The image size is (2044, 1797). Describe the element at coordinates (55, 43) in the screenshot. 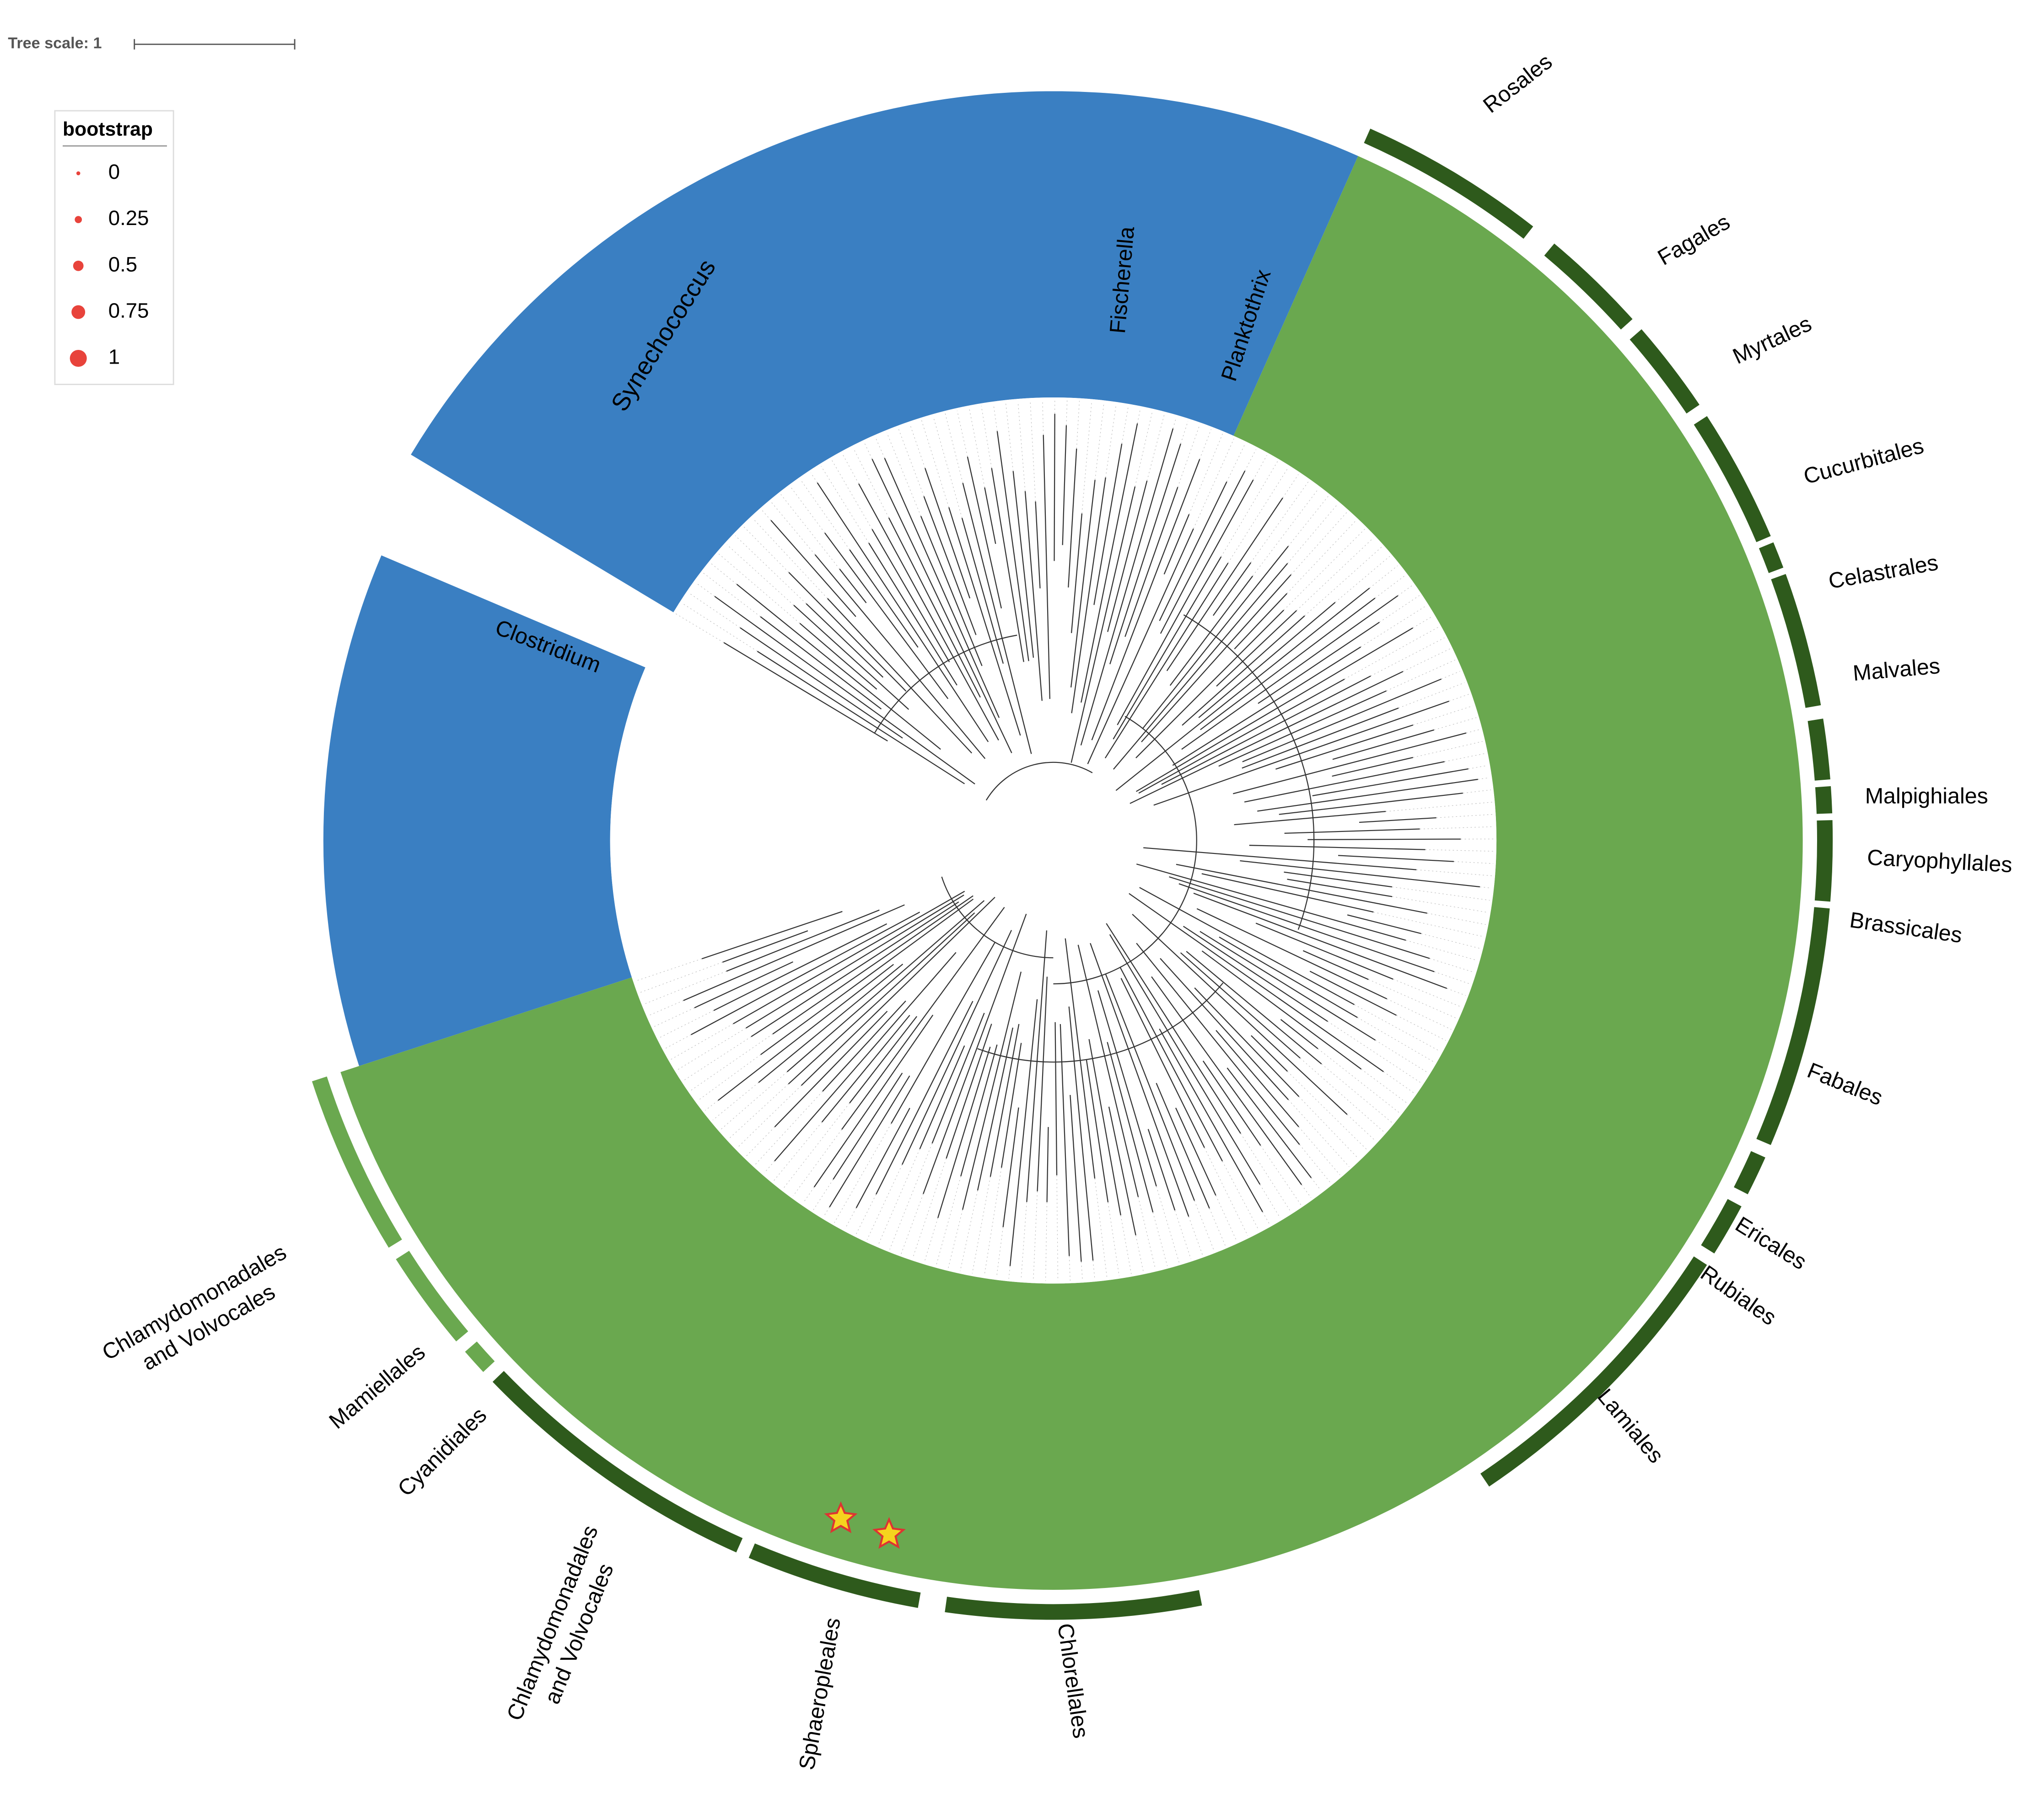

I see `tree-scale: Tree scale: 1` at that location.